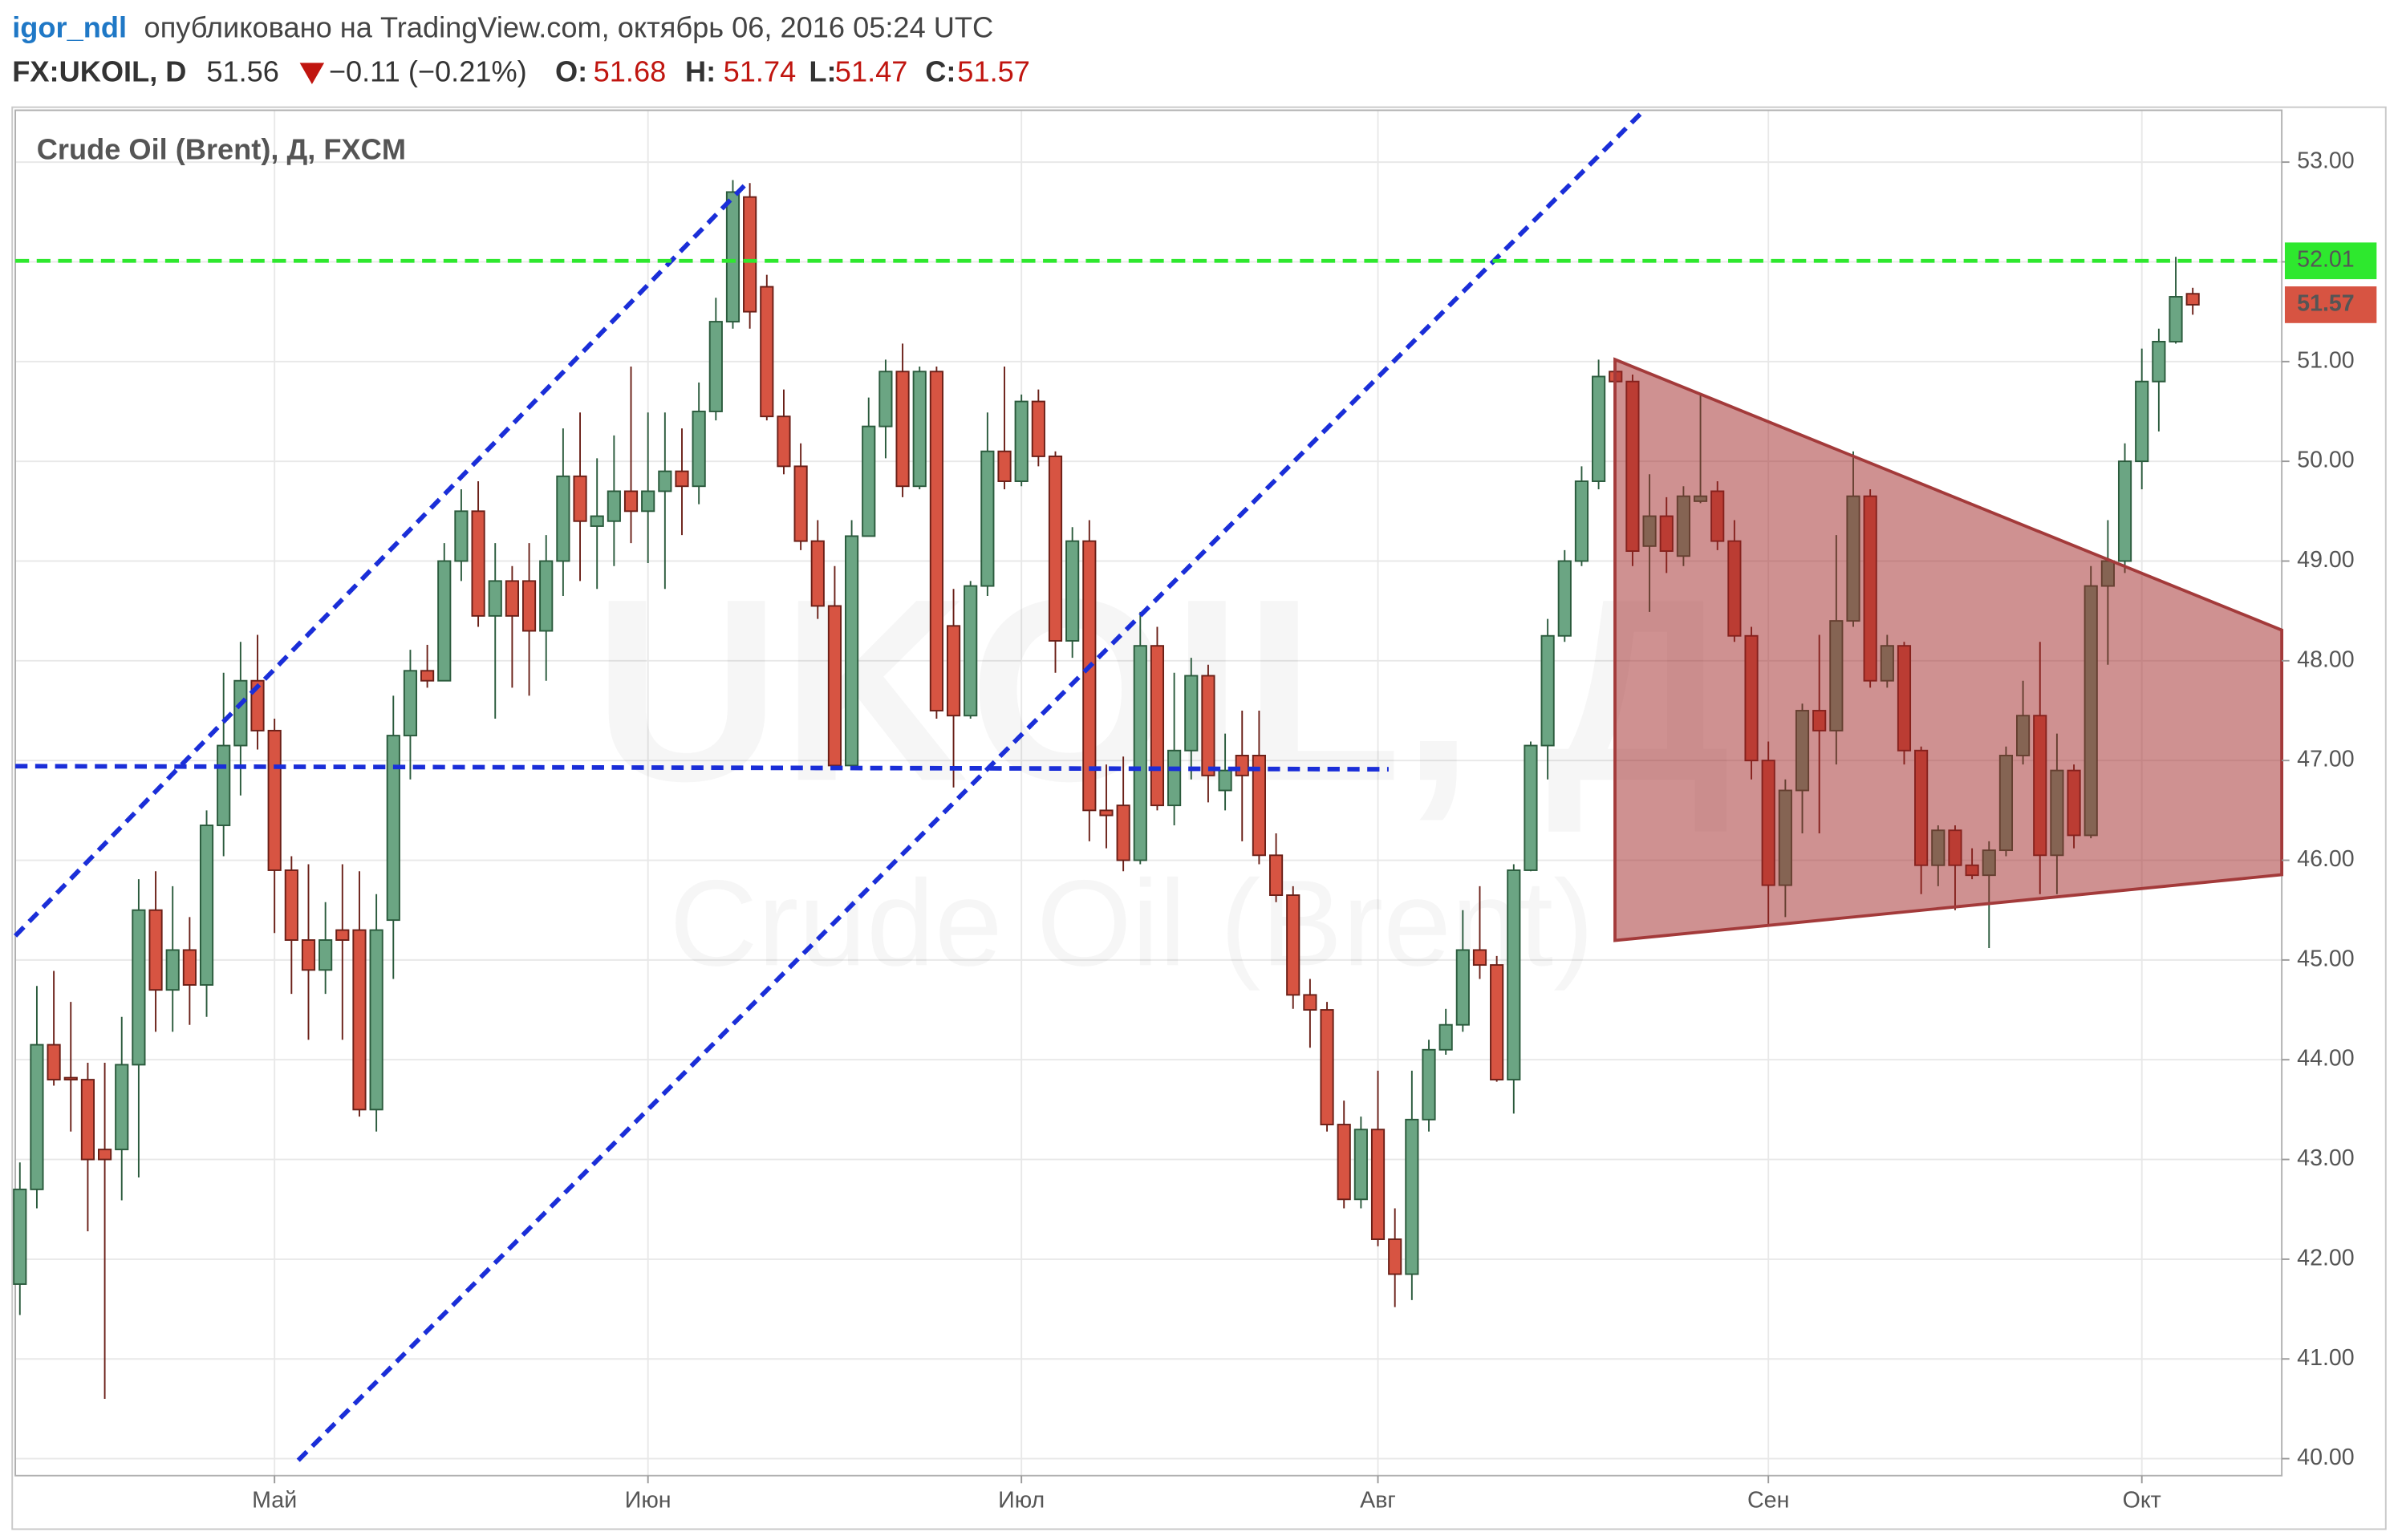 The image size is (2398, 1540). What do you see at coordinates (2142, 1501) in the screenshot?
I see `x-tick-label: Окт` at bounding box center [2142, 1501].